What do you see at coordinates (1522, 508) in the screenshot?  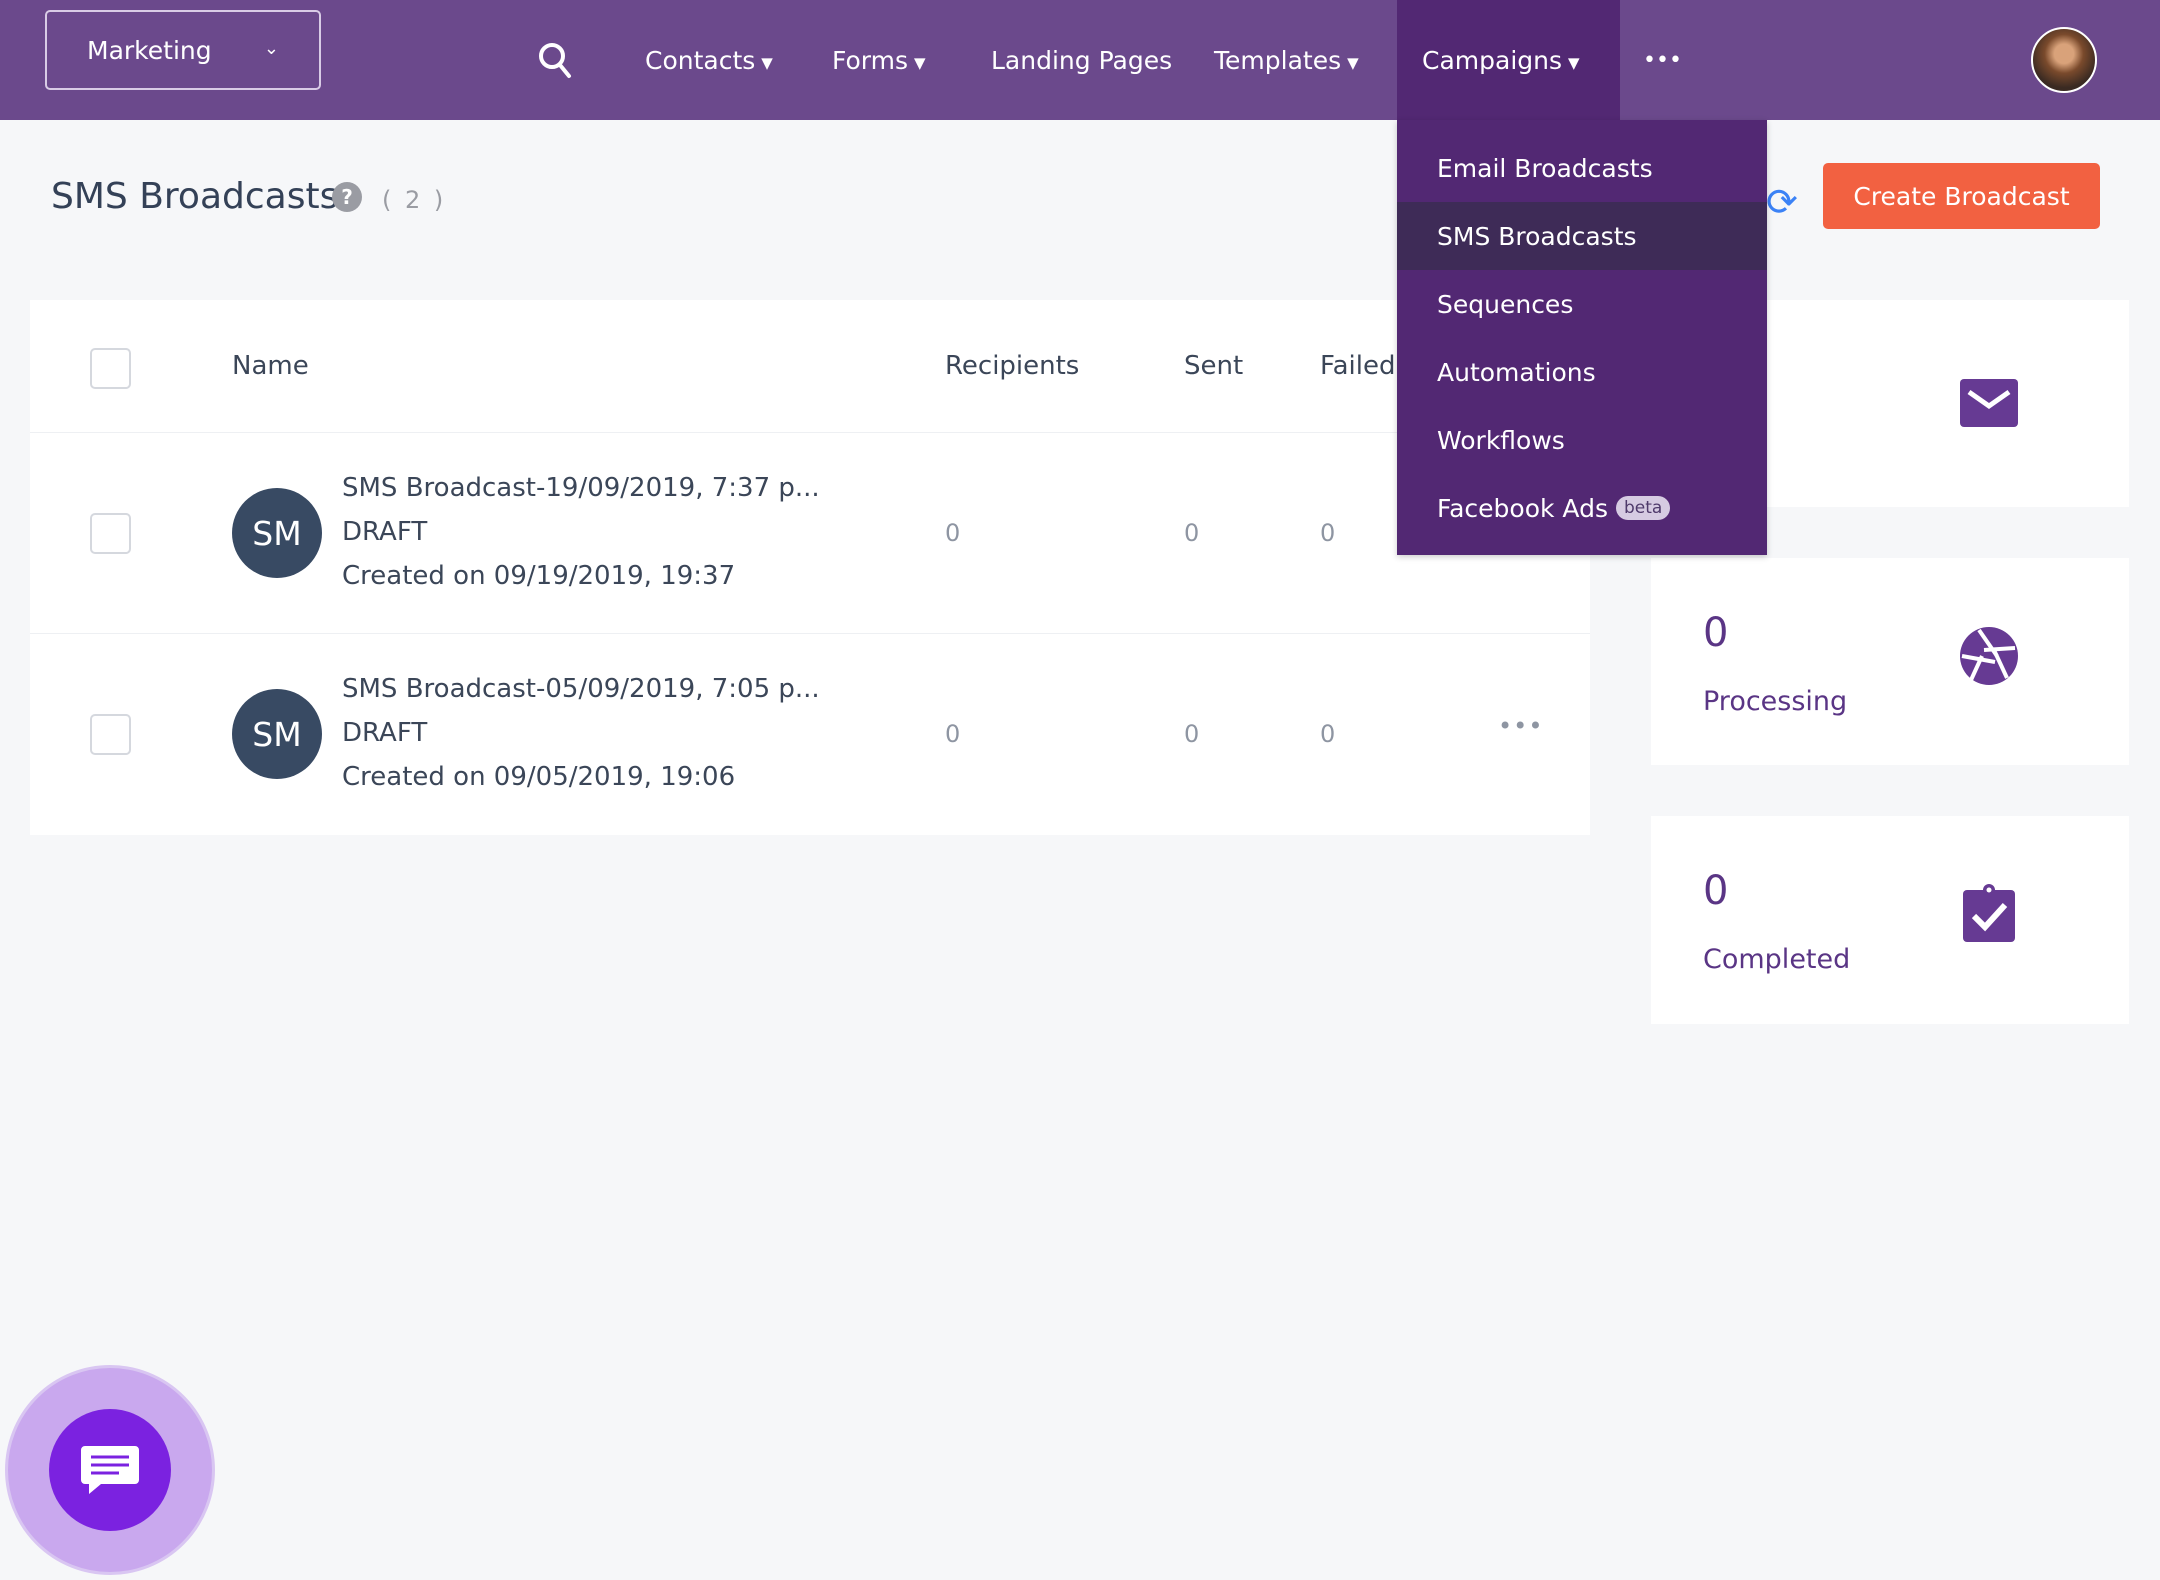 I see `menu-item-label: Facebook Ads` at bounding box center [1522, 508].